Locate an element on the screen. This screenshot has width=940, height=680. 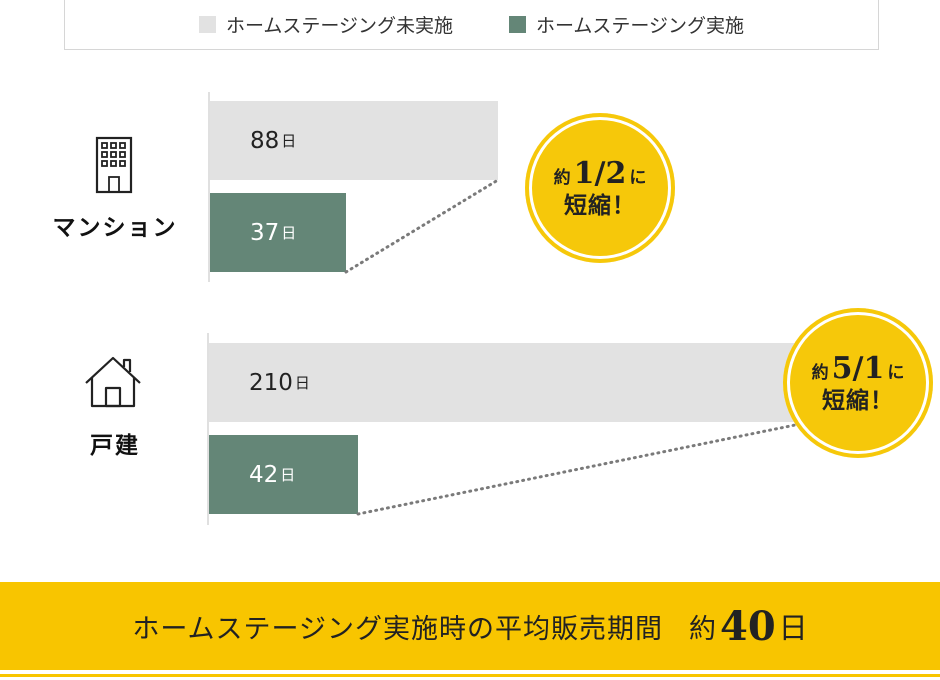
building-icon is located at coordinates (116, 165).